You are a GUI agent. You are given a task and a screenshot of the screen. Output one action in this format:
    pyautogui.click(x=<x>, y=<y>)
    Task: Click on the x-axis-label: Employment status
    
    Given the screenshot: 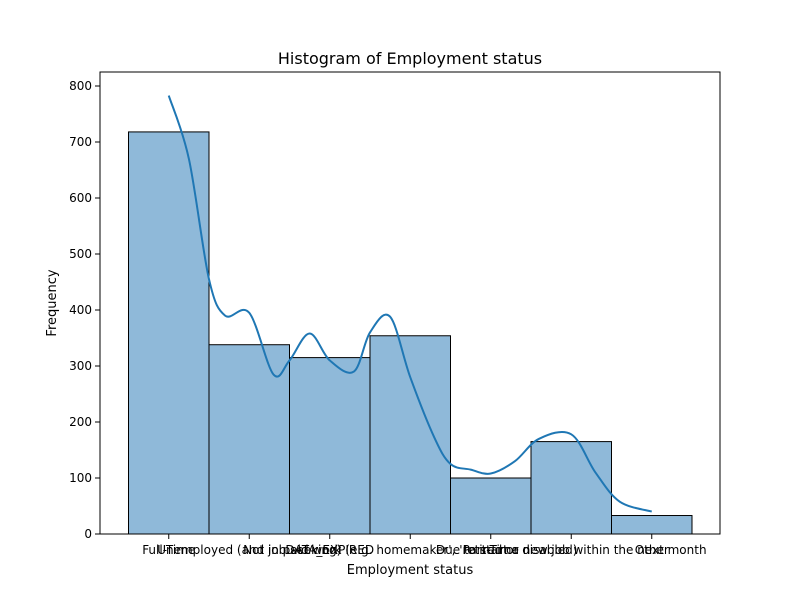 What is the action you would take?
    pyautogui.click(x=410, y=570)
    